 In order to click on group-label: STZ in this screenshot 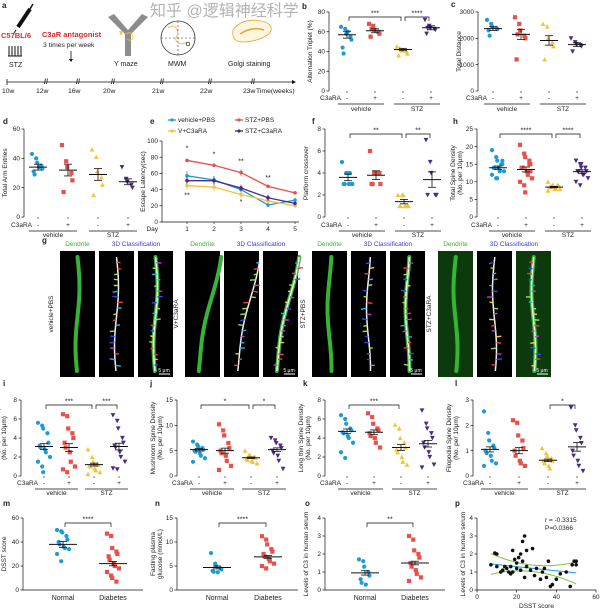, I will do `click(264, 493)`.